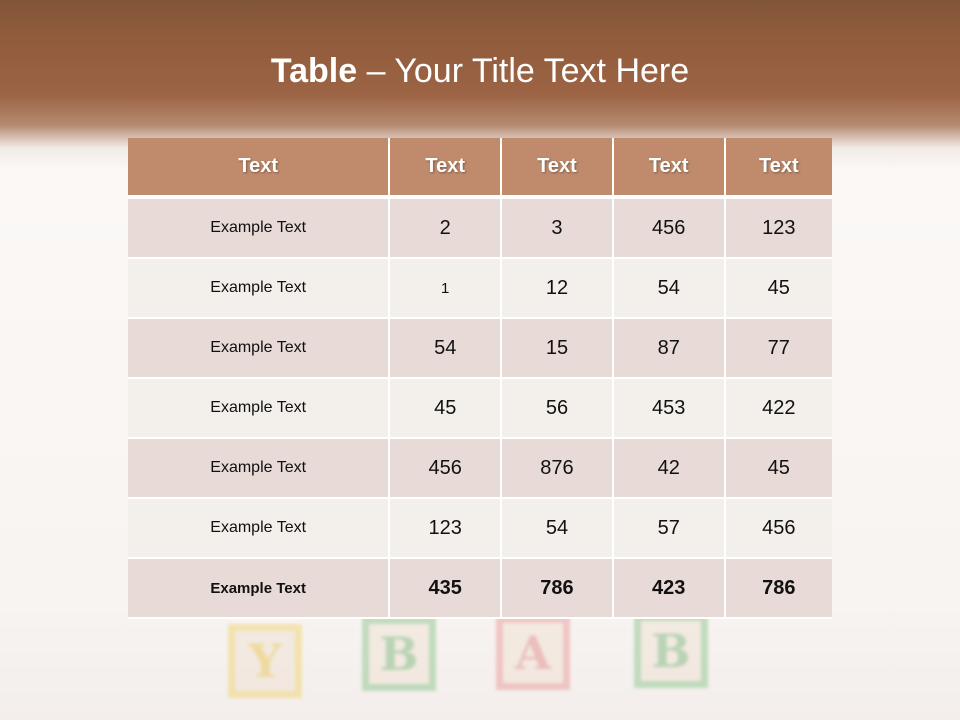  What do you see at coordinates (558, 349) in the screenshot?
I see `table-cell: 15` at bounding box center [558, 349].